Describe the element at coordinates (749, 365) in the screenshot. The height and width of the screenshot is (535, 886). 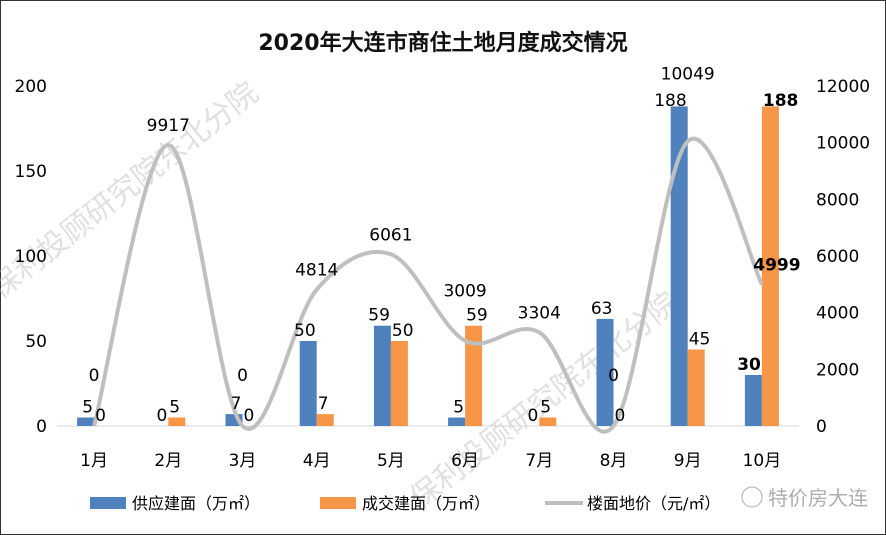
I see `bar-data-label: 30` at that location.